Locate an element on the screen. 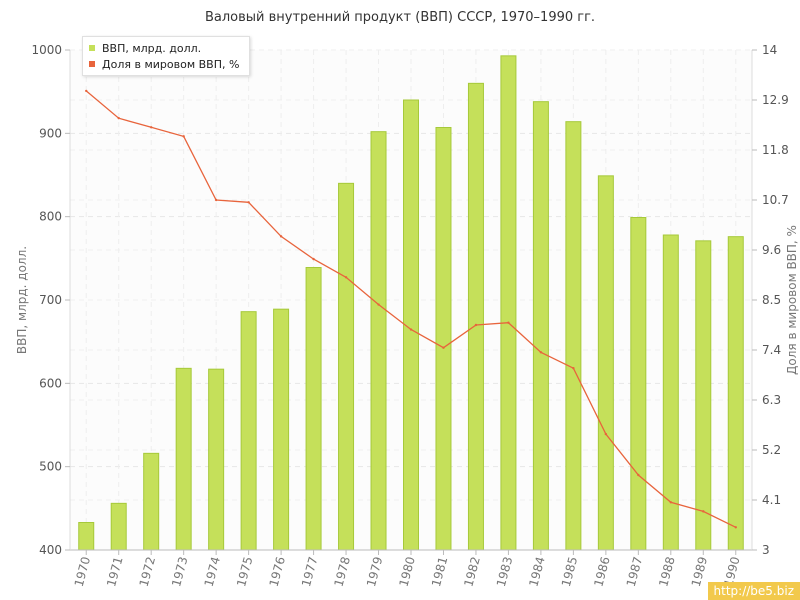 This screenshot has width=800, height=600. right-tick-label-3: 6.3 is located at coordinates (771, 400).